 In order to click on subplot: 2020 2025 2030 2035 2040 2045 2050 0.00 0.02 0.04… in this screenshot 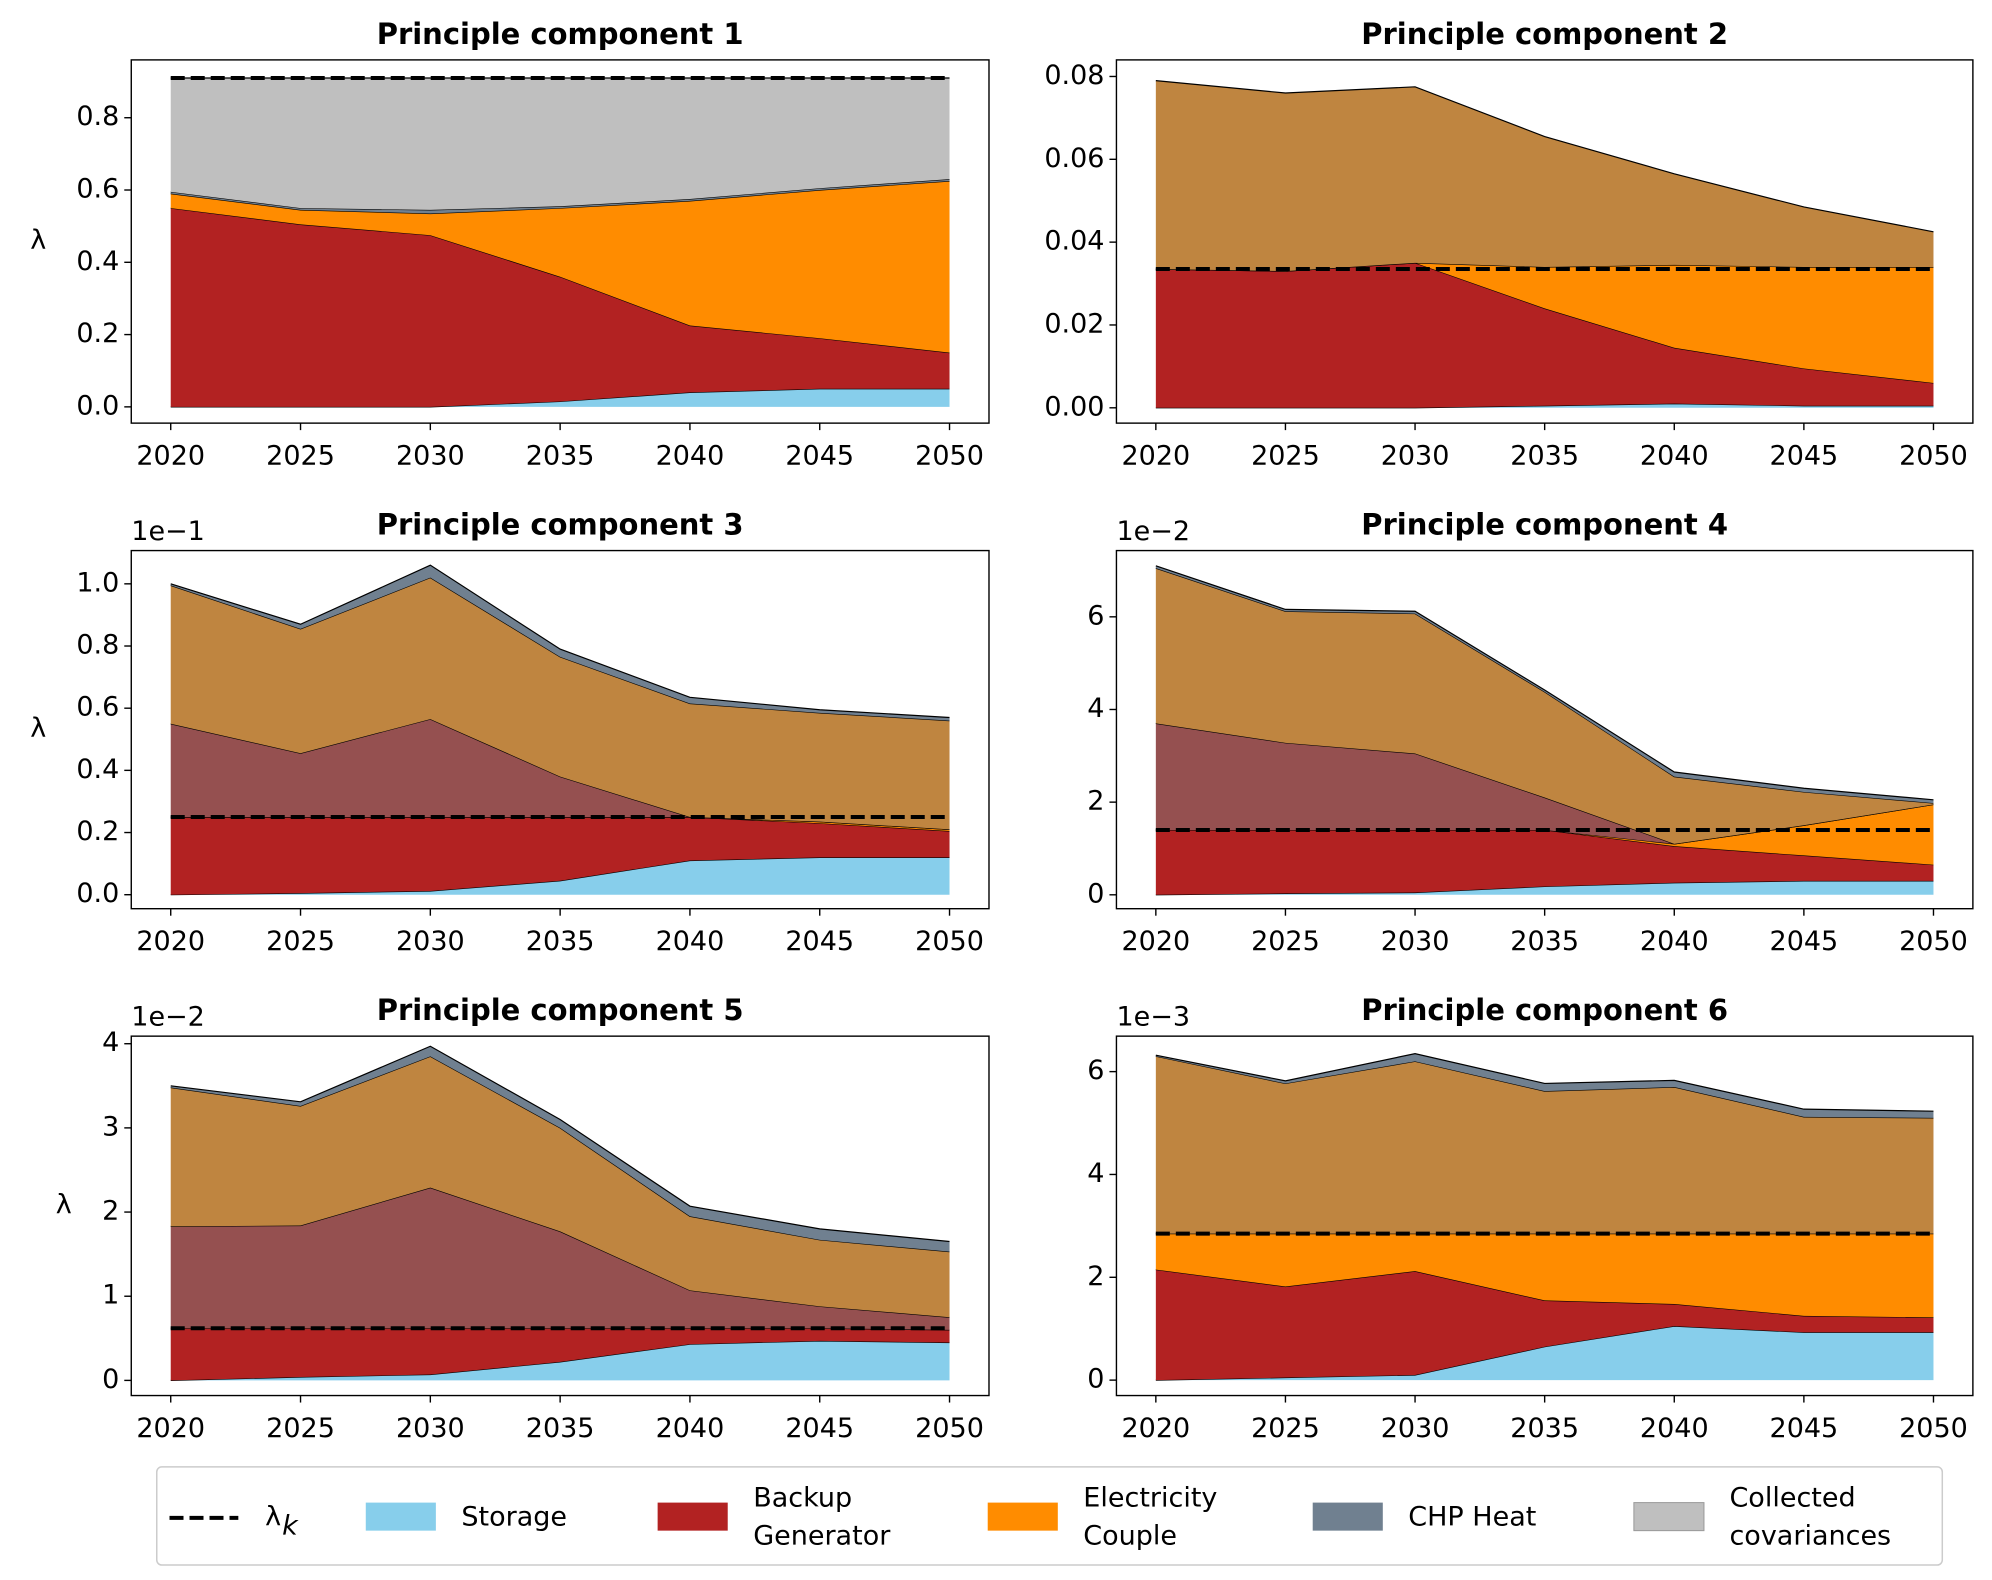, I will do `click(1509, 244)`.